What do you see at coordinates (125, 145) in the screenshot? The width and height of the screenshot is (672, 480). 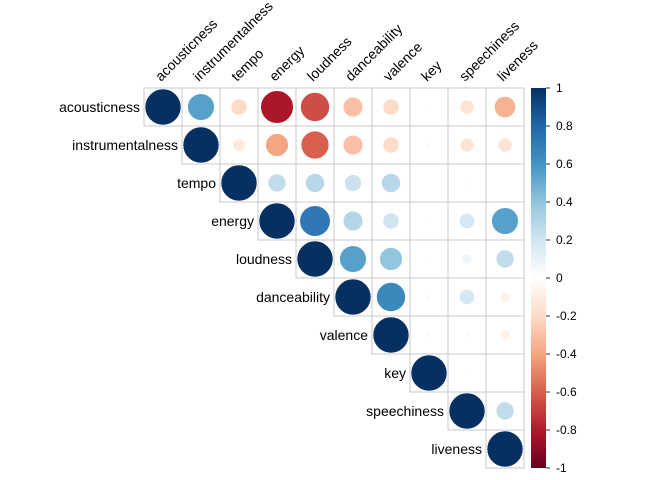 I see `row-label-instrumentalness: instrumentalness` at bounding box center [125, 145].